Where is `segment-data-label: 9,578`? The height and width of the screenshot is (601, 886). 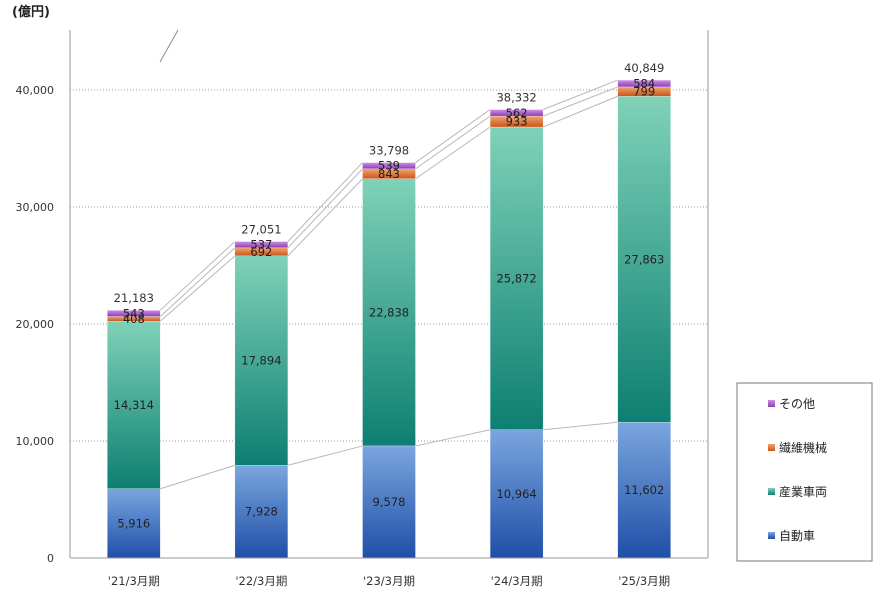 segment-data-label: 9,578 is located at coordinates (389, 502).